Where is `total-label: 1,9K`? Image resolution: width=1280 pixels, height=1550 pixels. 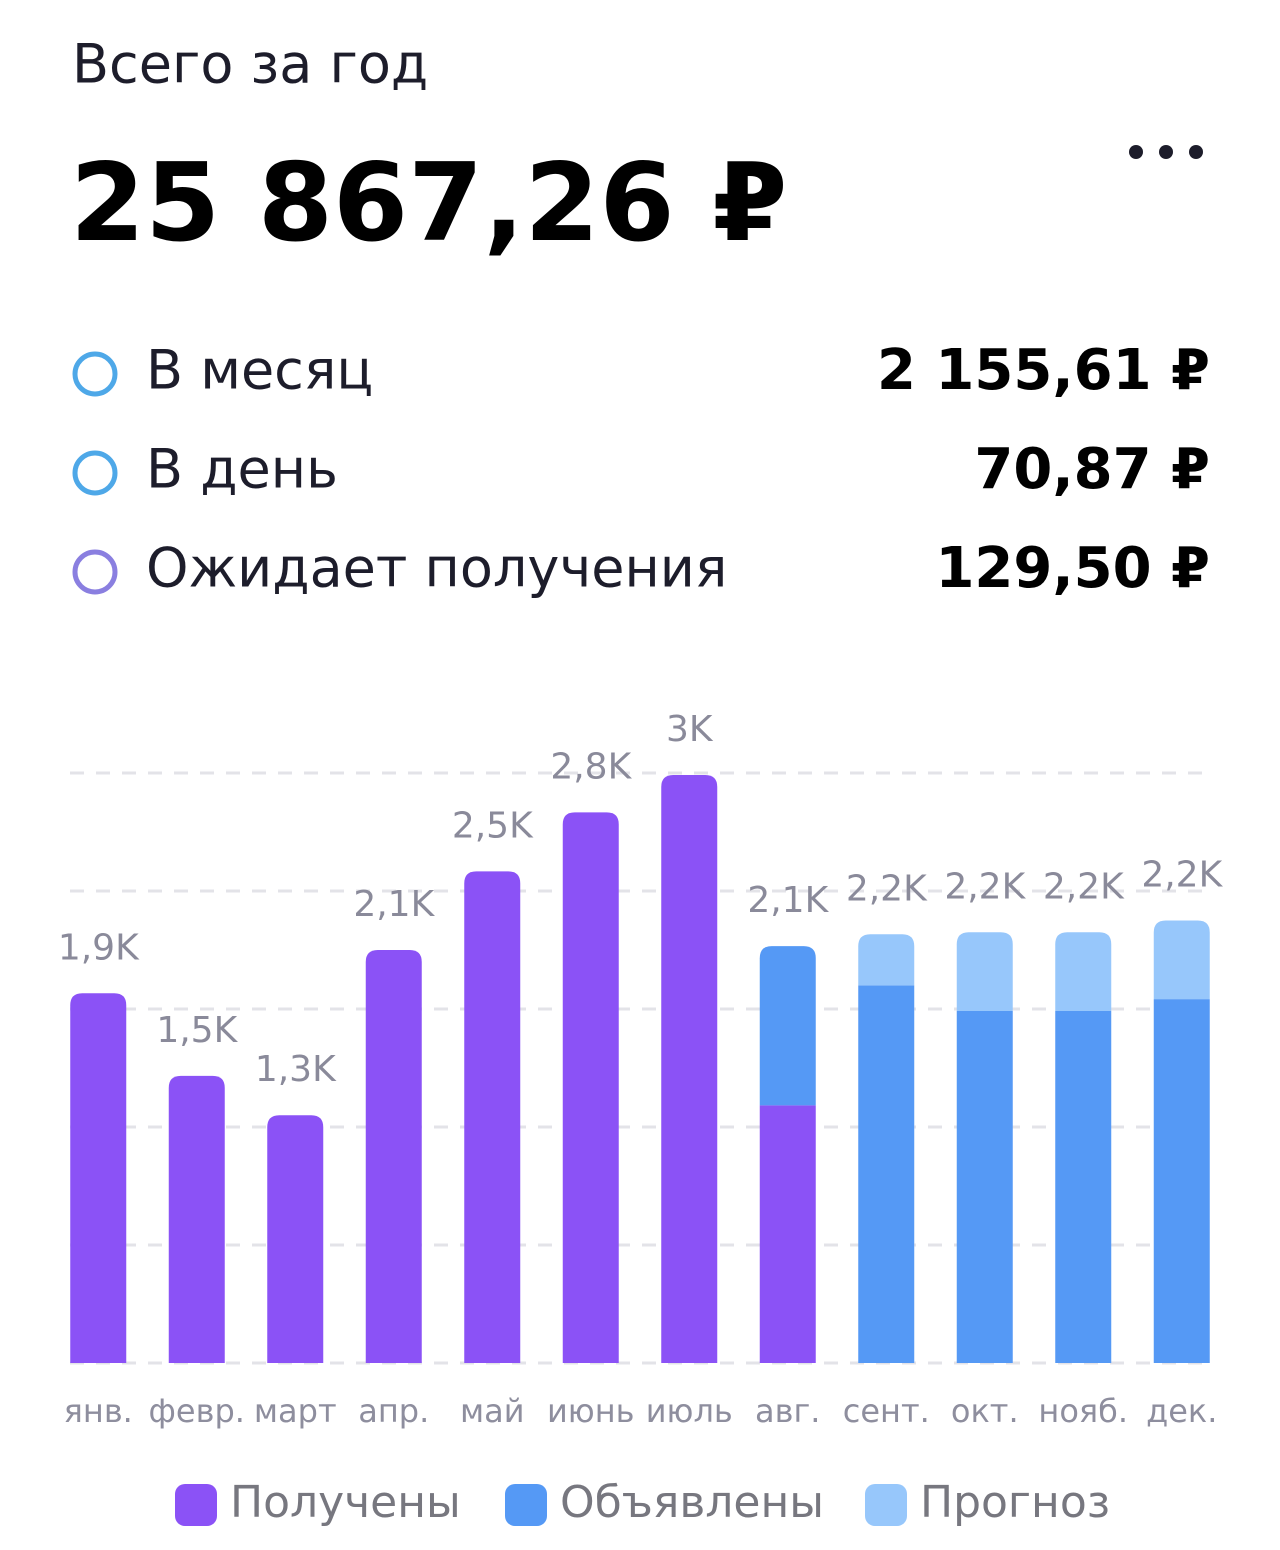 total-label: 1,9K is located at coordinates (99, 947).